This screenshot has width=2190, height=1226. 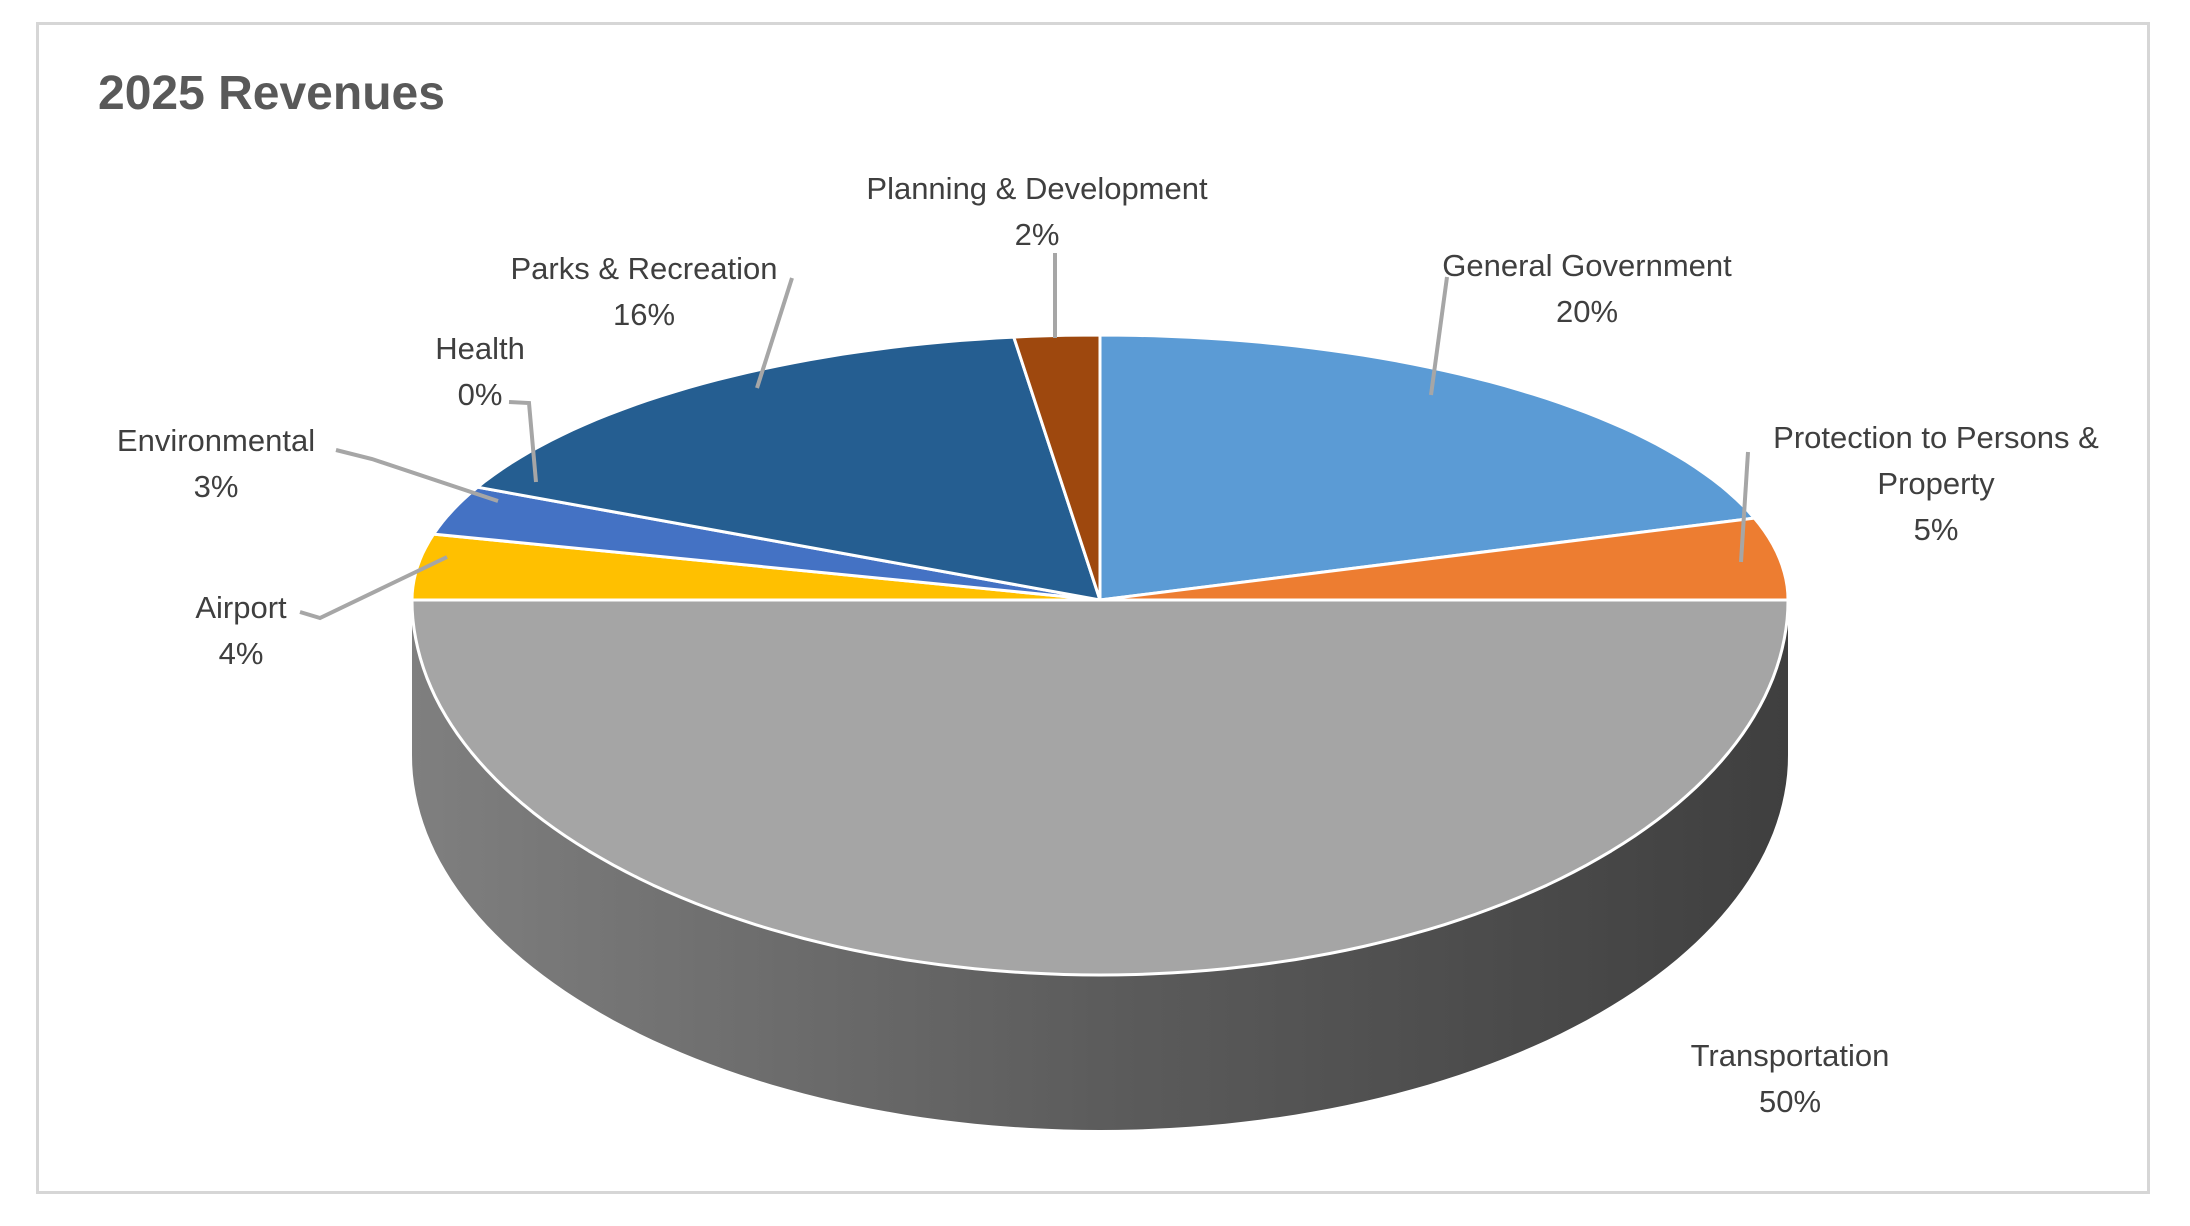 What do you see at coordinates (1790, 1101) in the screenshot?
I see `label-transportation-pct: 50%` at bounding box center [1790, 1101].